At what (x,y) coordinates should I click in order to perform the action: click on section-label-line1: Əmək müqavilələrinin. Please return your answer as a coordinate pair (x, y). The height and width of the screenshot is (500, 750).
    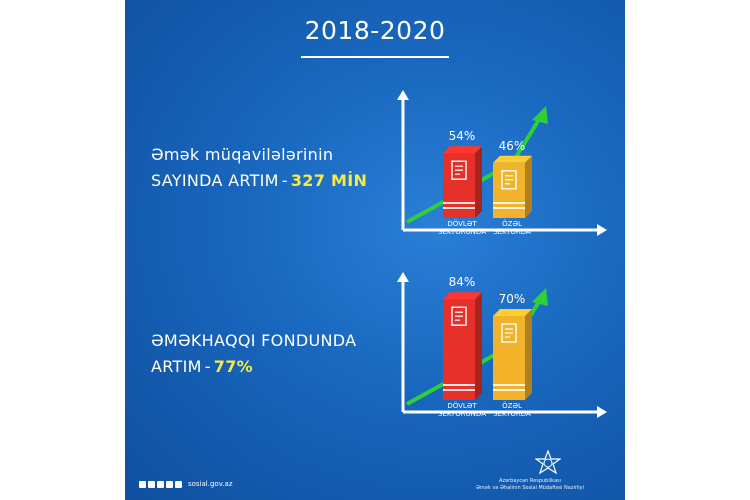
    Looking at the image, I should click on (242, 154).